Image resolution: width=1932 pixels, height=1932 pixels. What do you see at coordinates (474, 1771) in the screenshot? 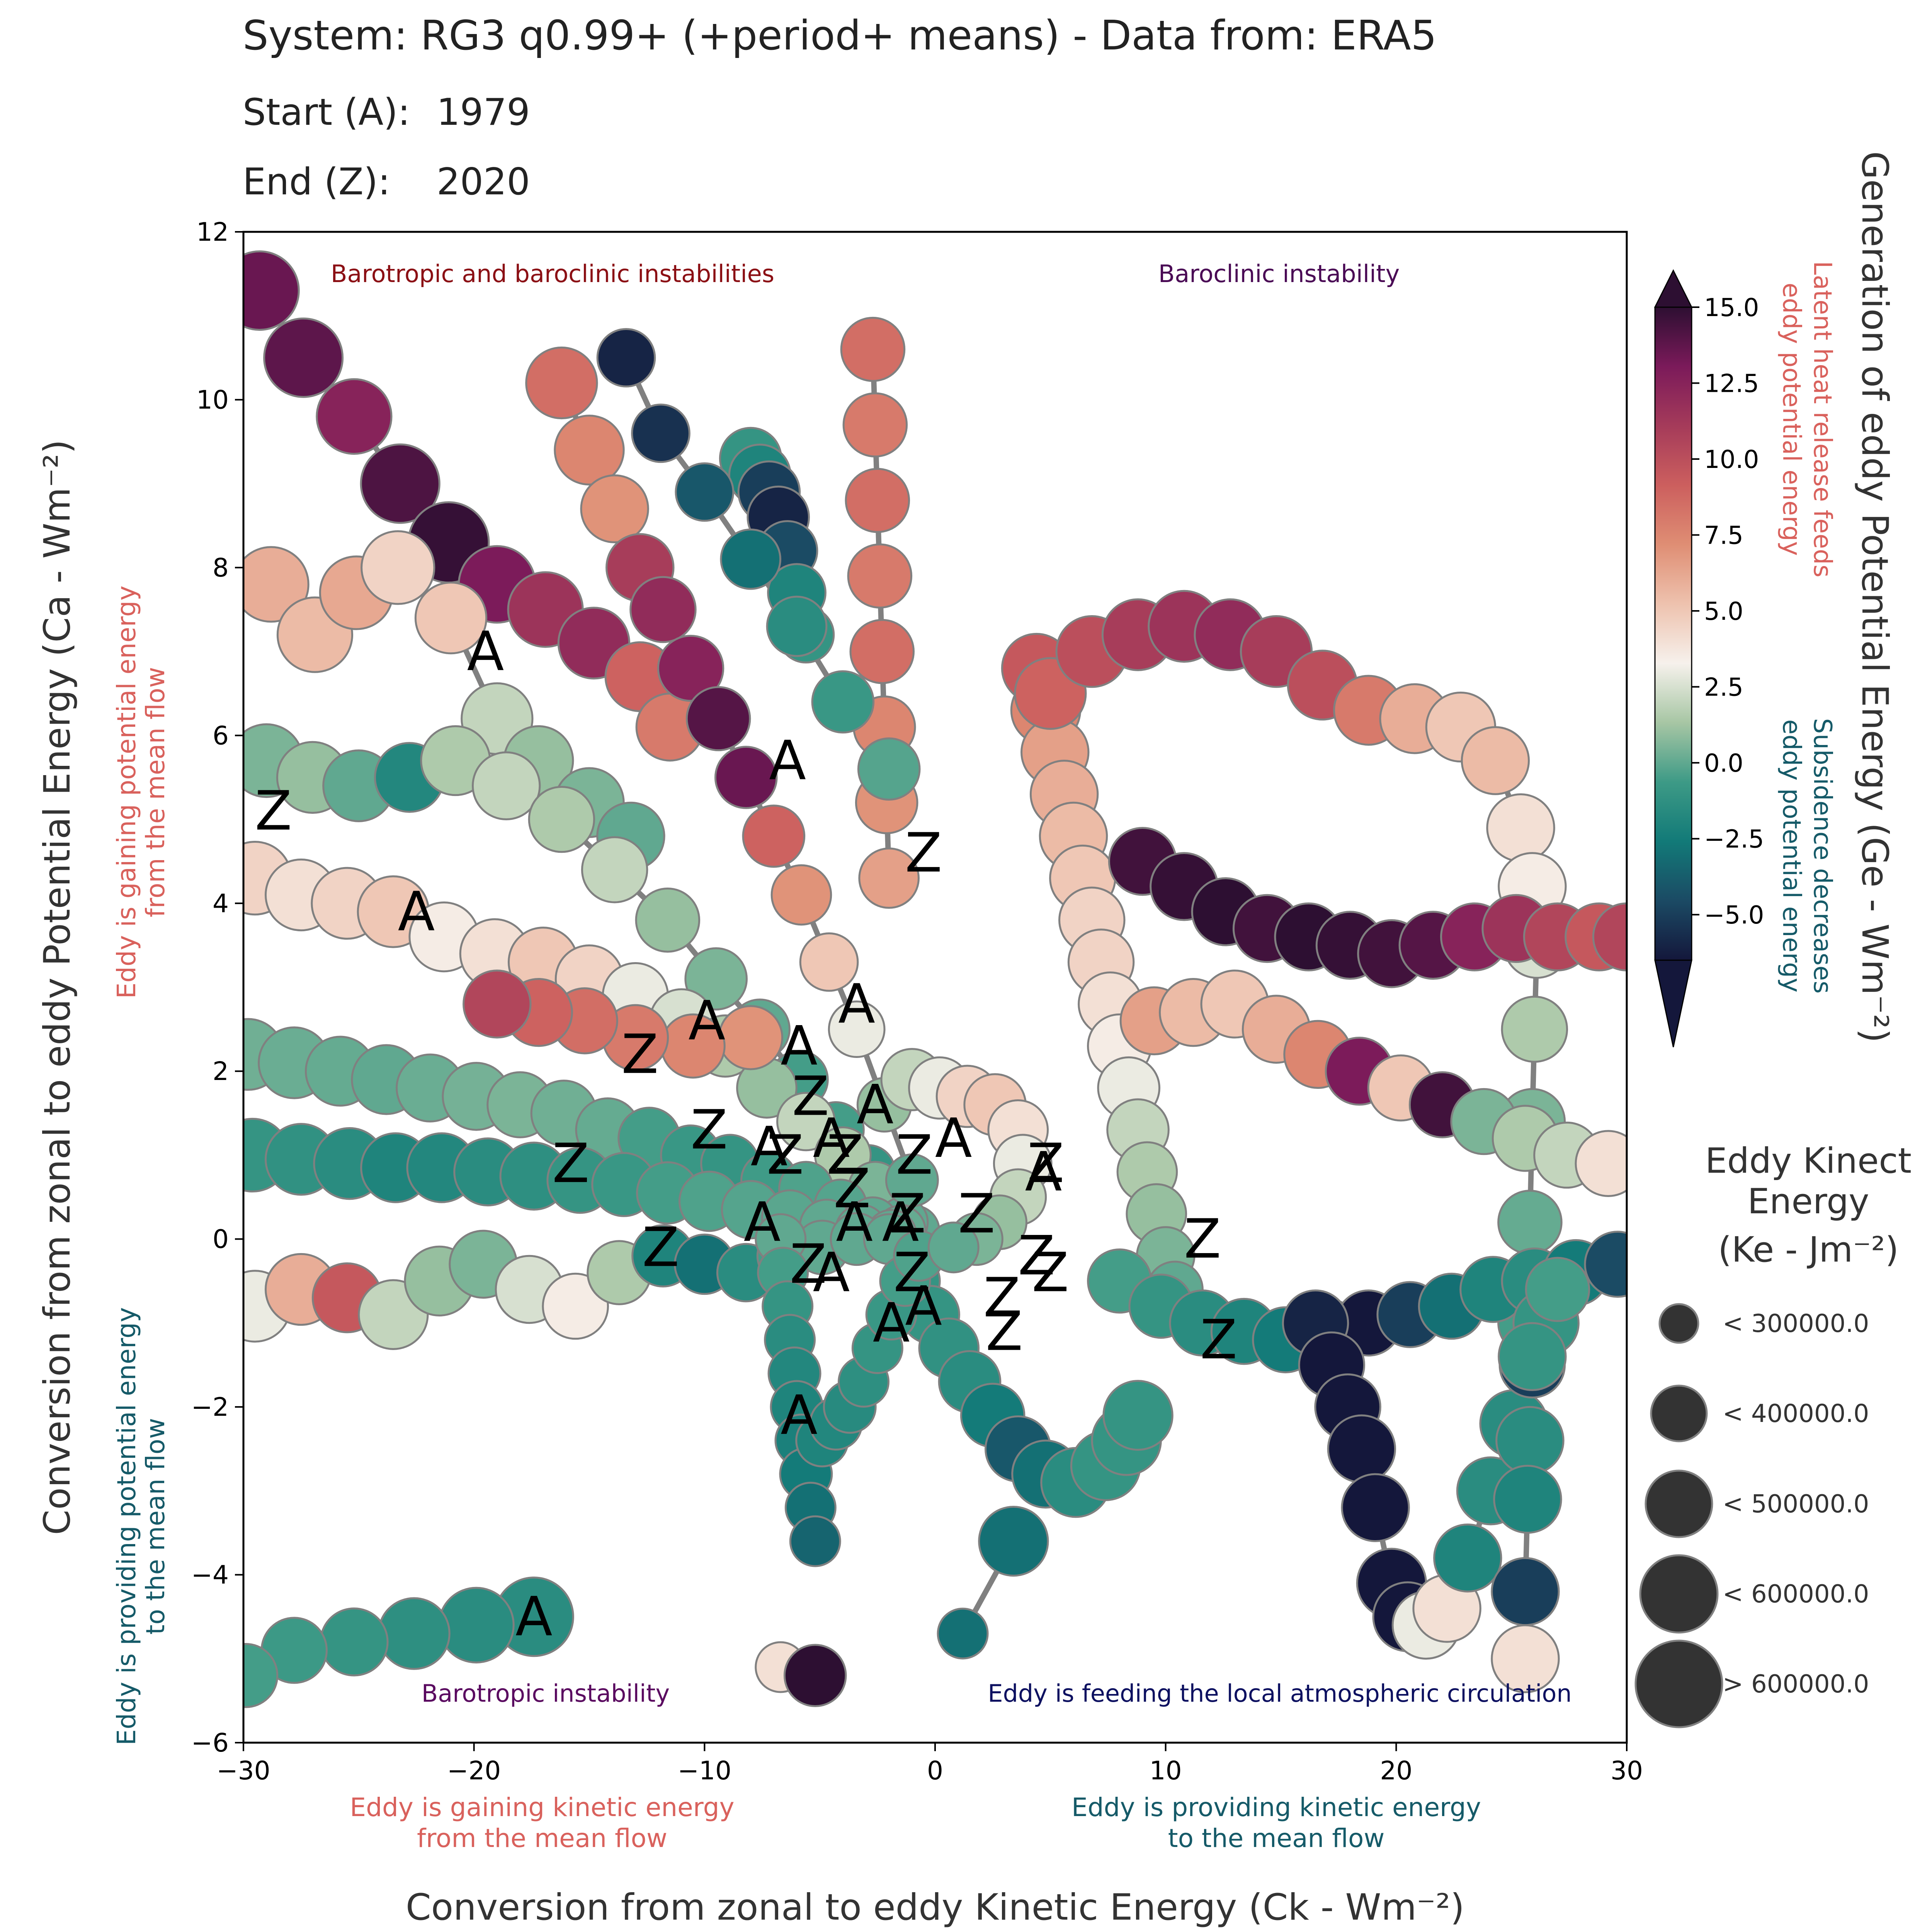
I see `x-tick-label: −20` at bounding box center [474, 1771].